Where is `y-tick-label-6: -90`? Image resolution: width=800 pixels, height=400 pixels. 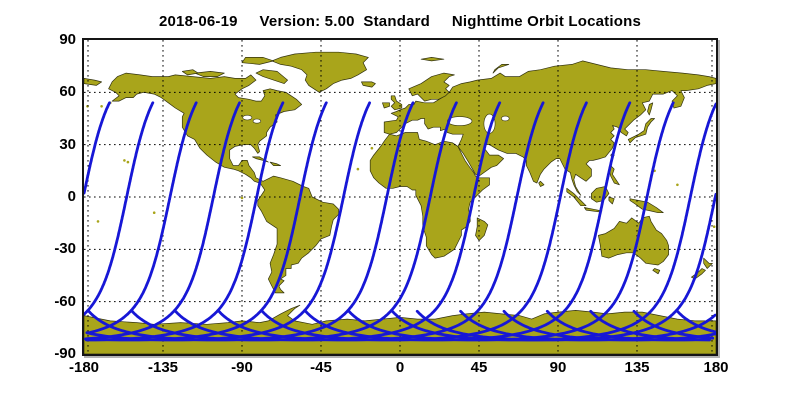 y-tick-label-6: -90 is located at coordinates (65, 353).